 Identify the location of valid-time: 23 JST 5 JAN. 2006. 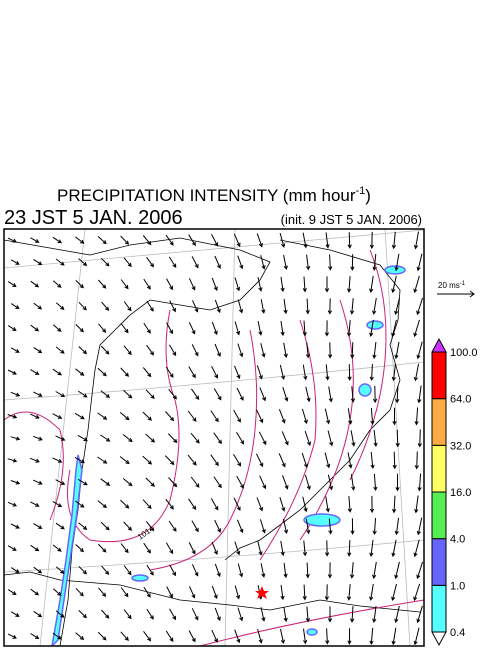
(93, 218).